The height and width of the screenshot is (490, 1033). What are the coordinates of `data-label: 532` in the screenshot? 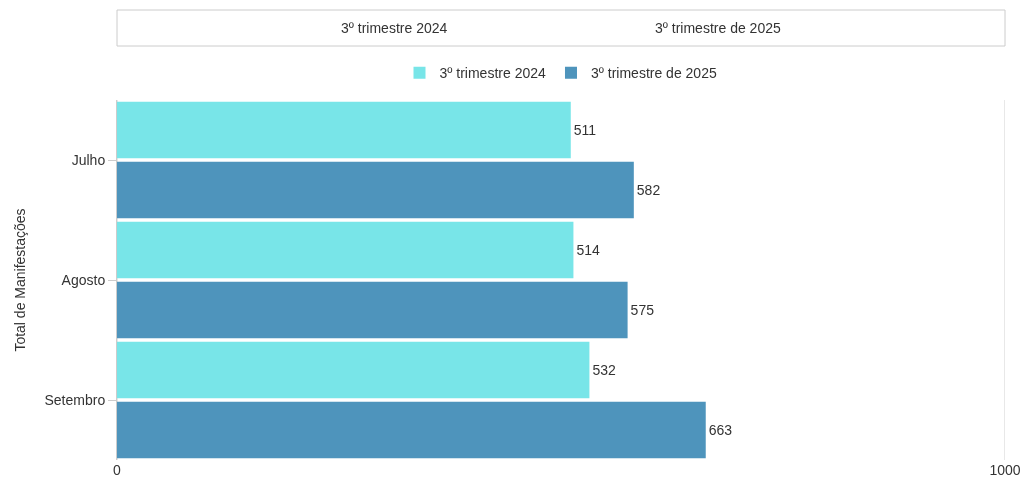 It's located at (604, 370).